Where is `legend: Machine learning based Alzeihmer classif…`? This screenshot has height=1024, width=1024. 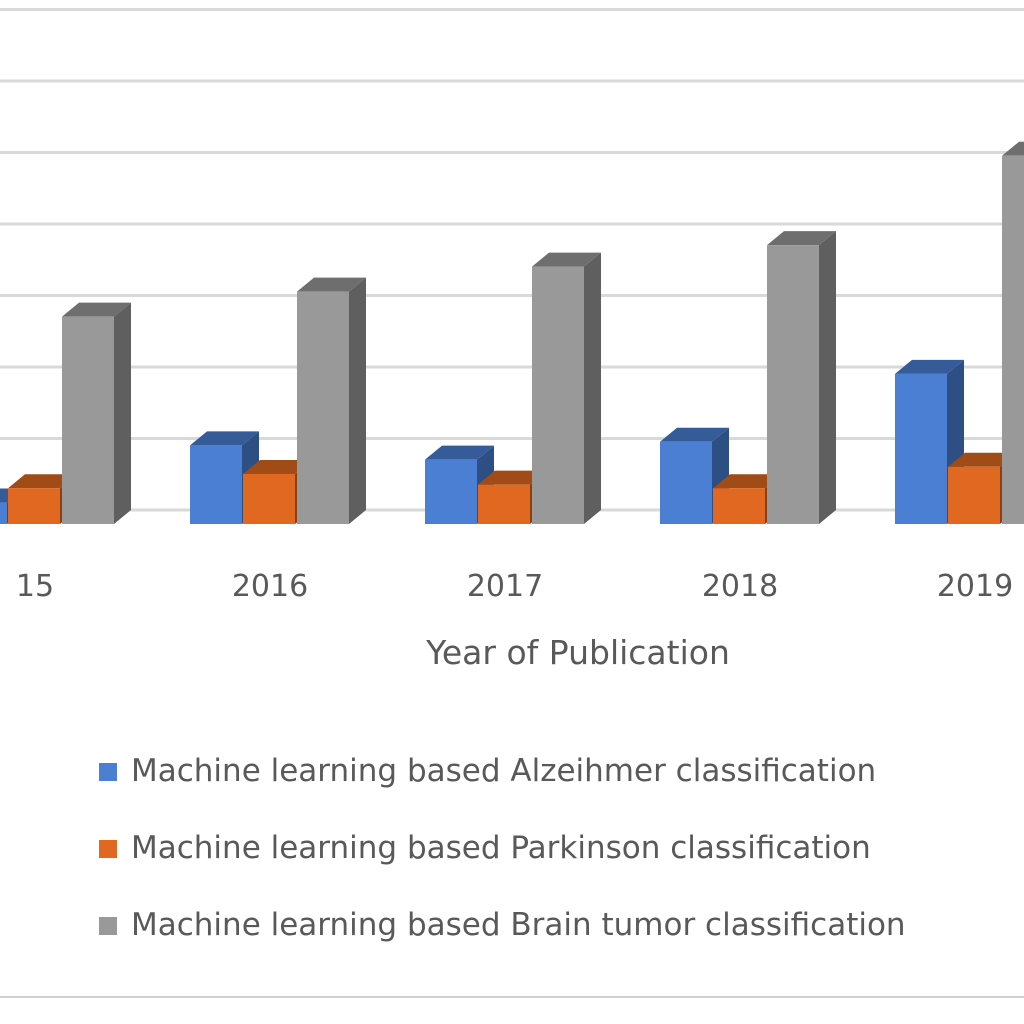
legend: Machine learning based Alzeihmer classif… is located at coordinates (502, 848).